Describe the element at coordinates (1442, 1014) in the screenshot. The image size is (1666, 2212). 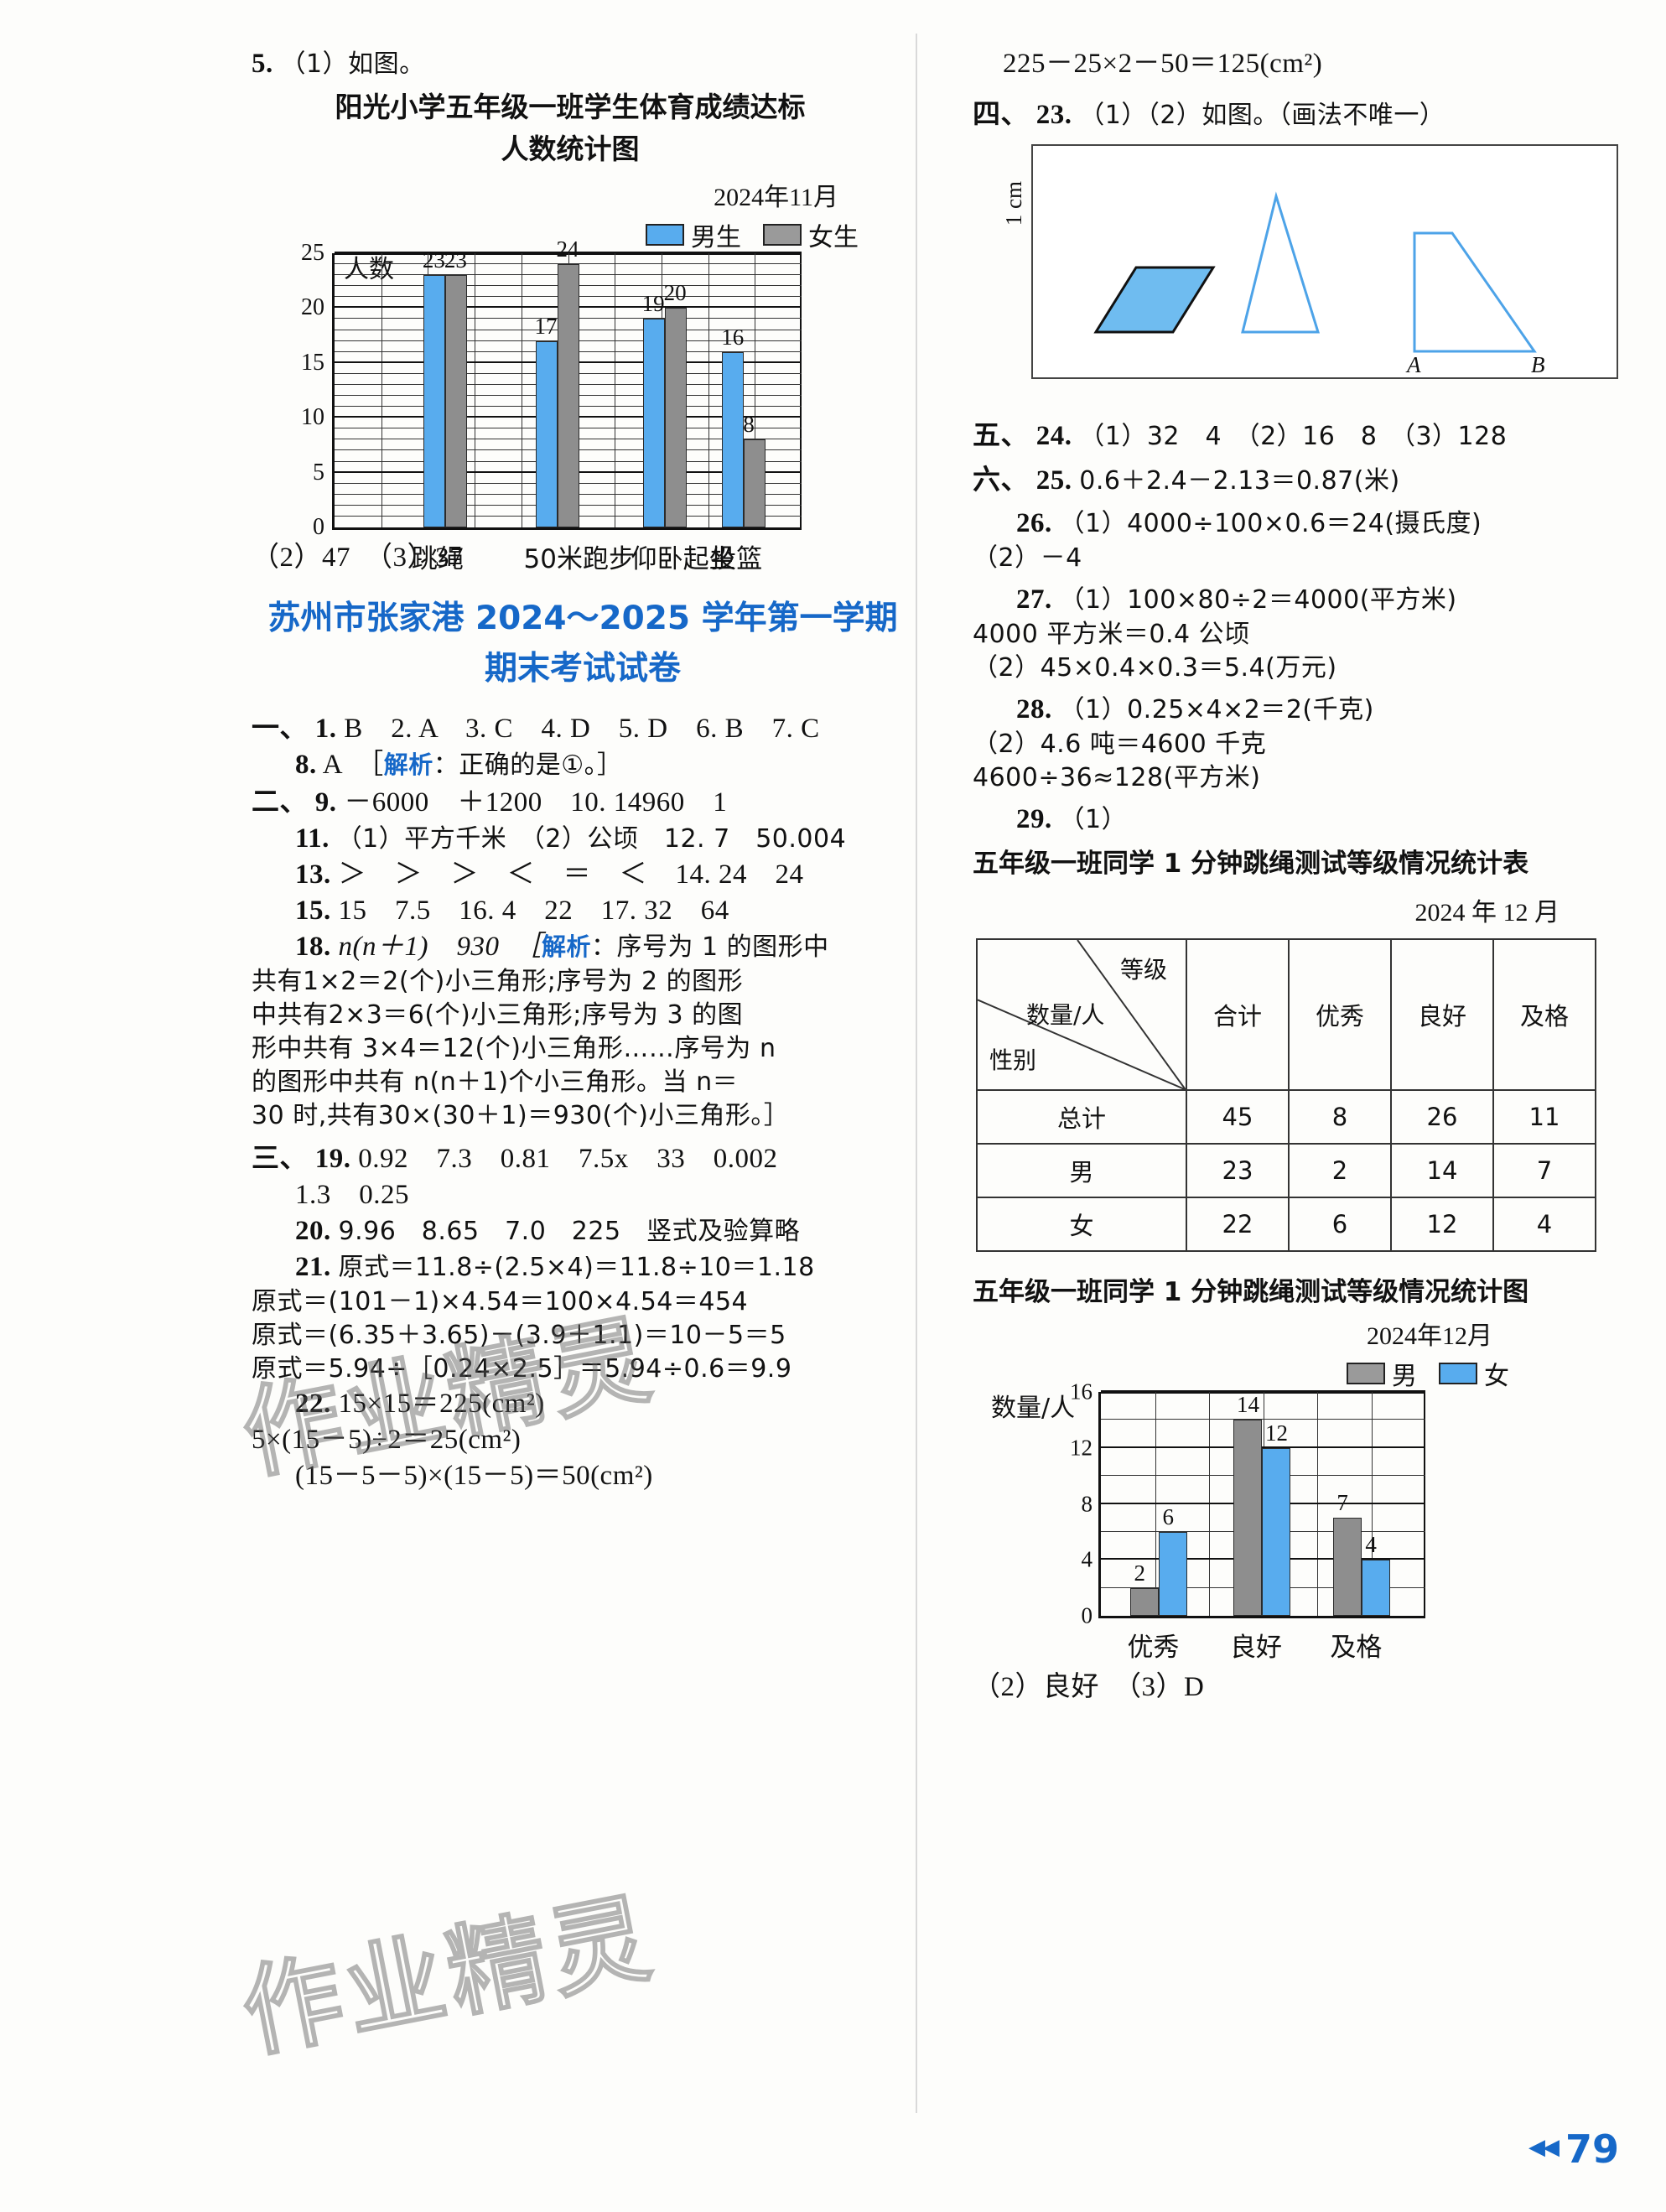
I see `table-col-header-good: 良好` at that location.